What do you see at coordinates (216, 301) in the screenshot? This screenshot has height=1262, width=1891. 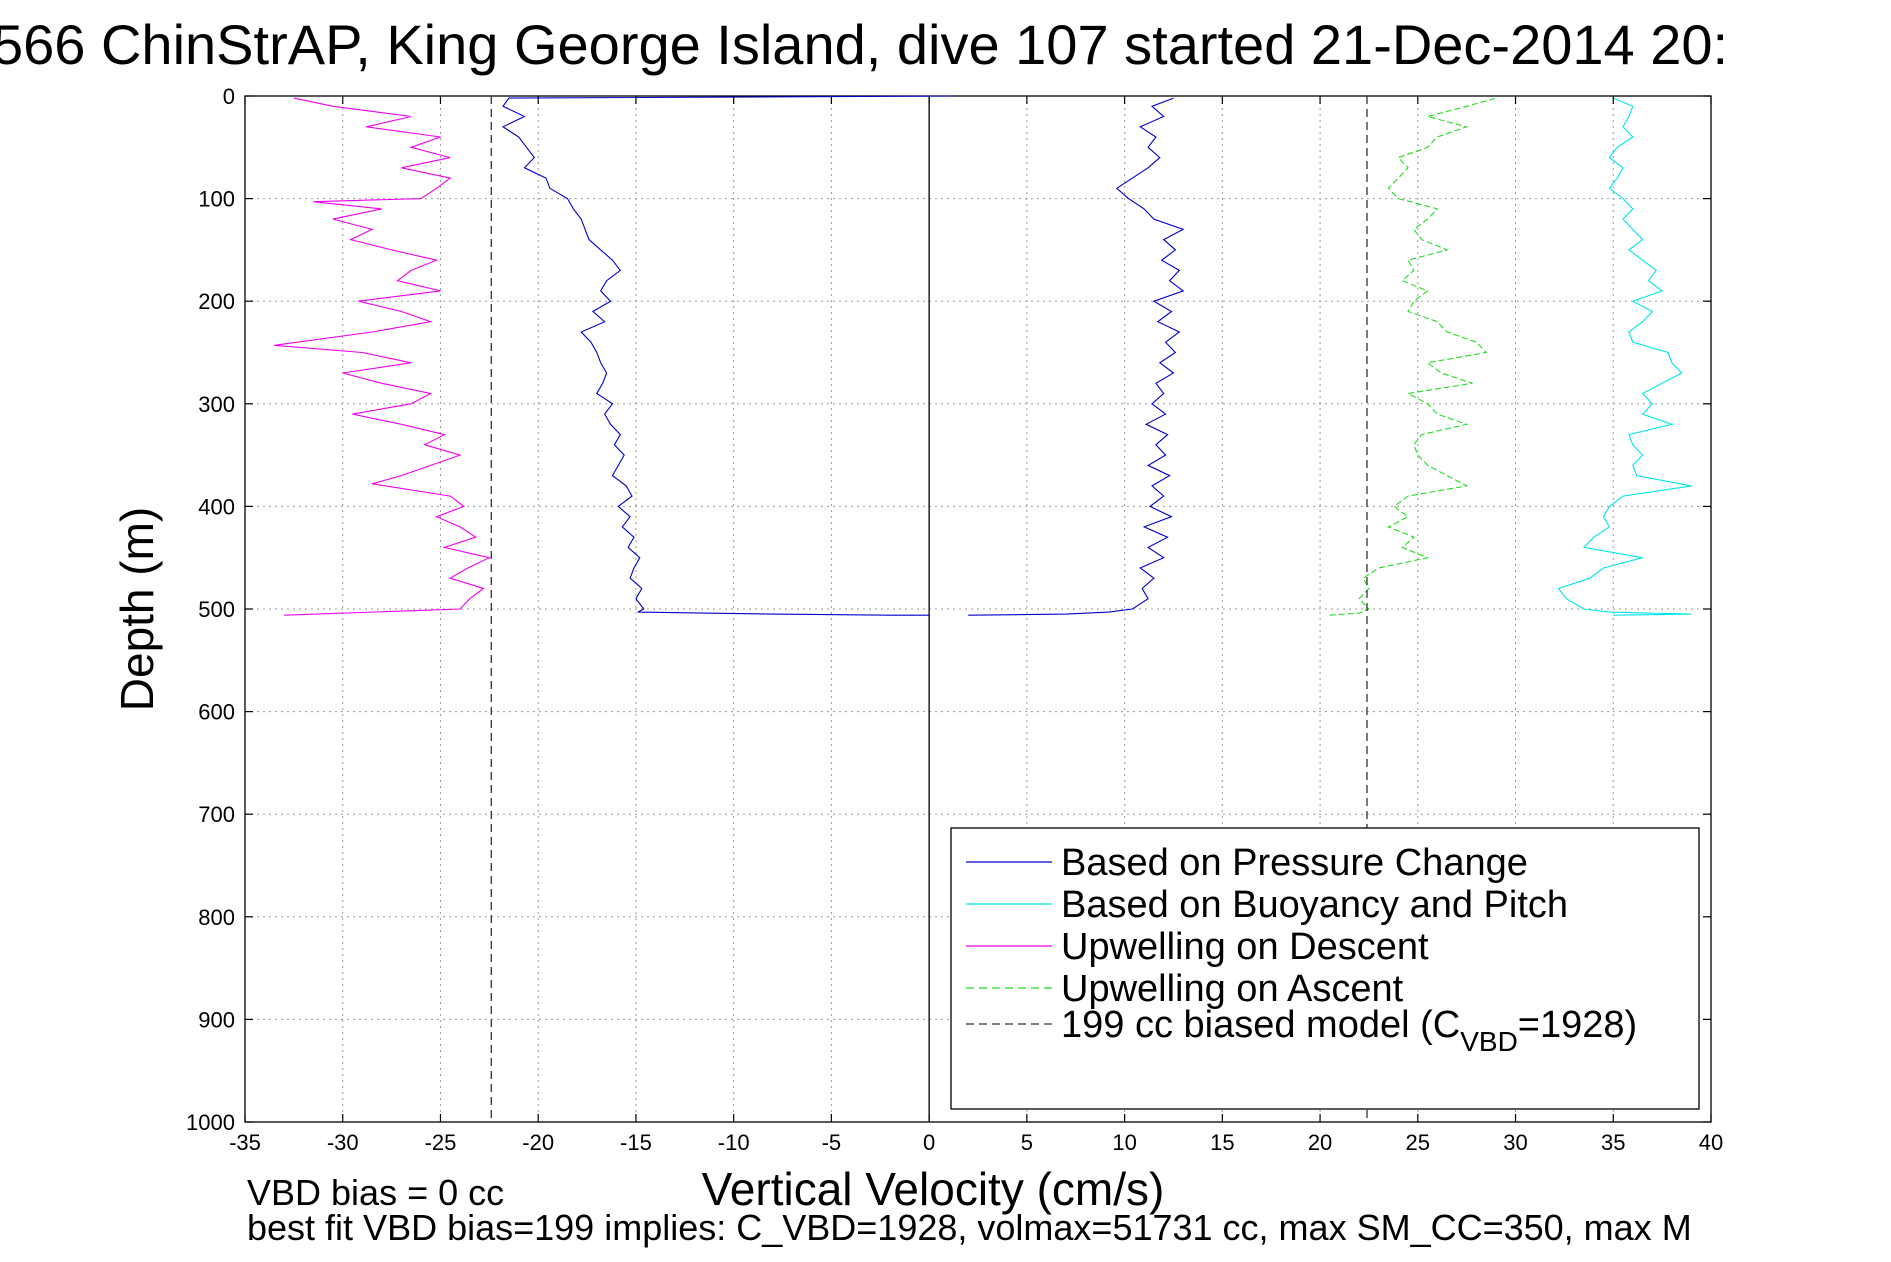 I see `y-tick-label: 200` at bounding box center [216, 301].